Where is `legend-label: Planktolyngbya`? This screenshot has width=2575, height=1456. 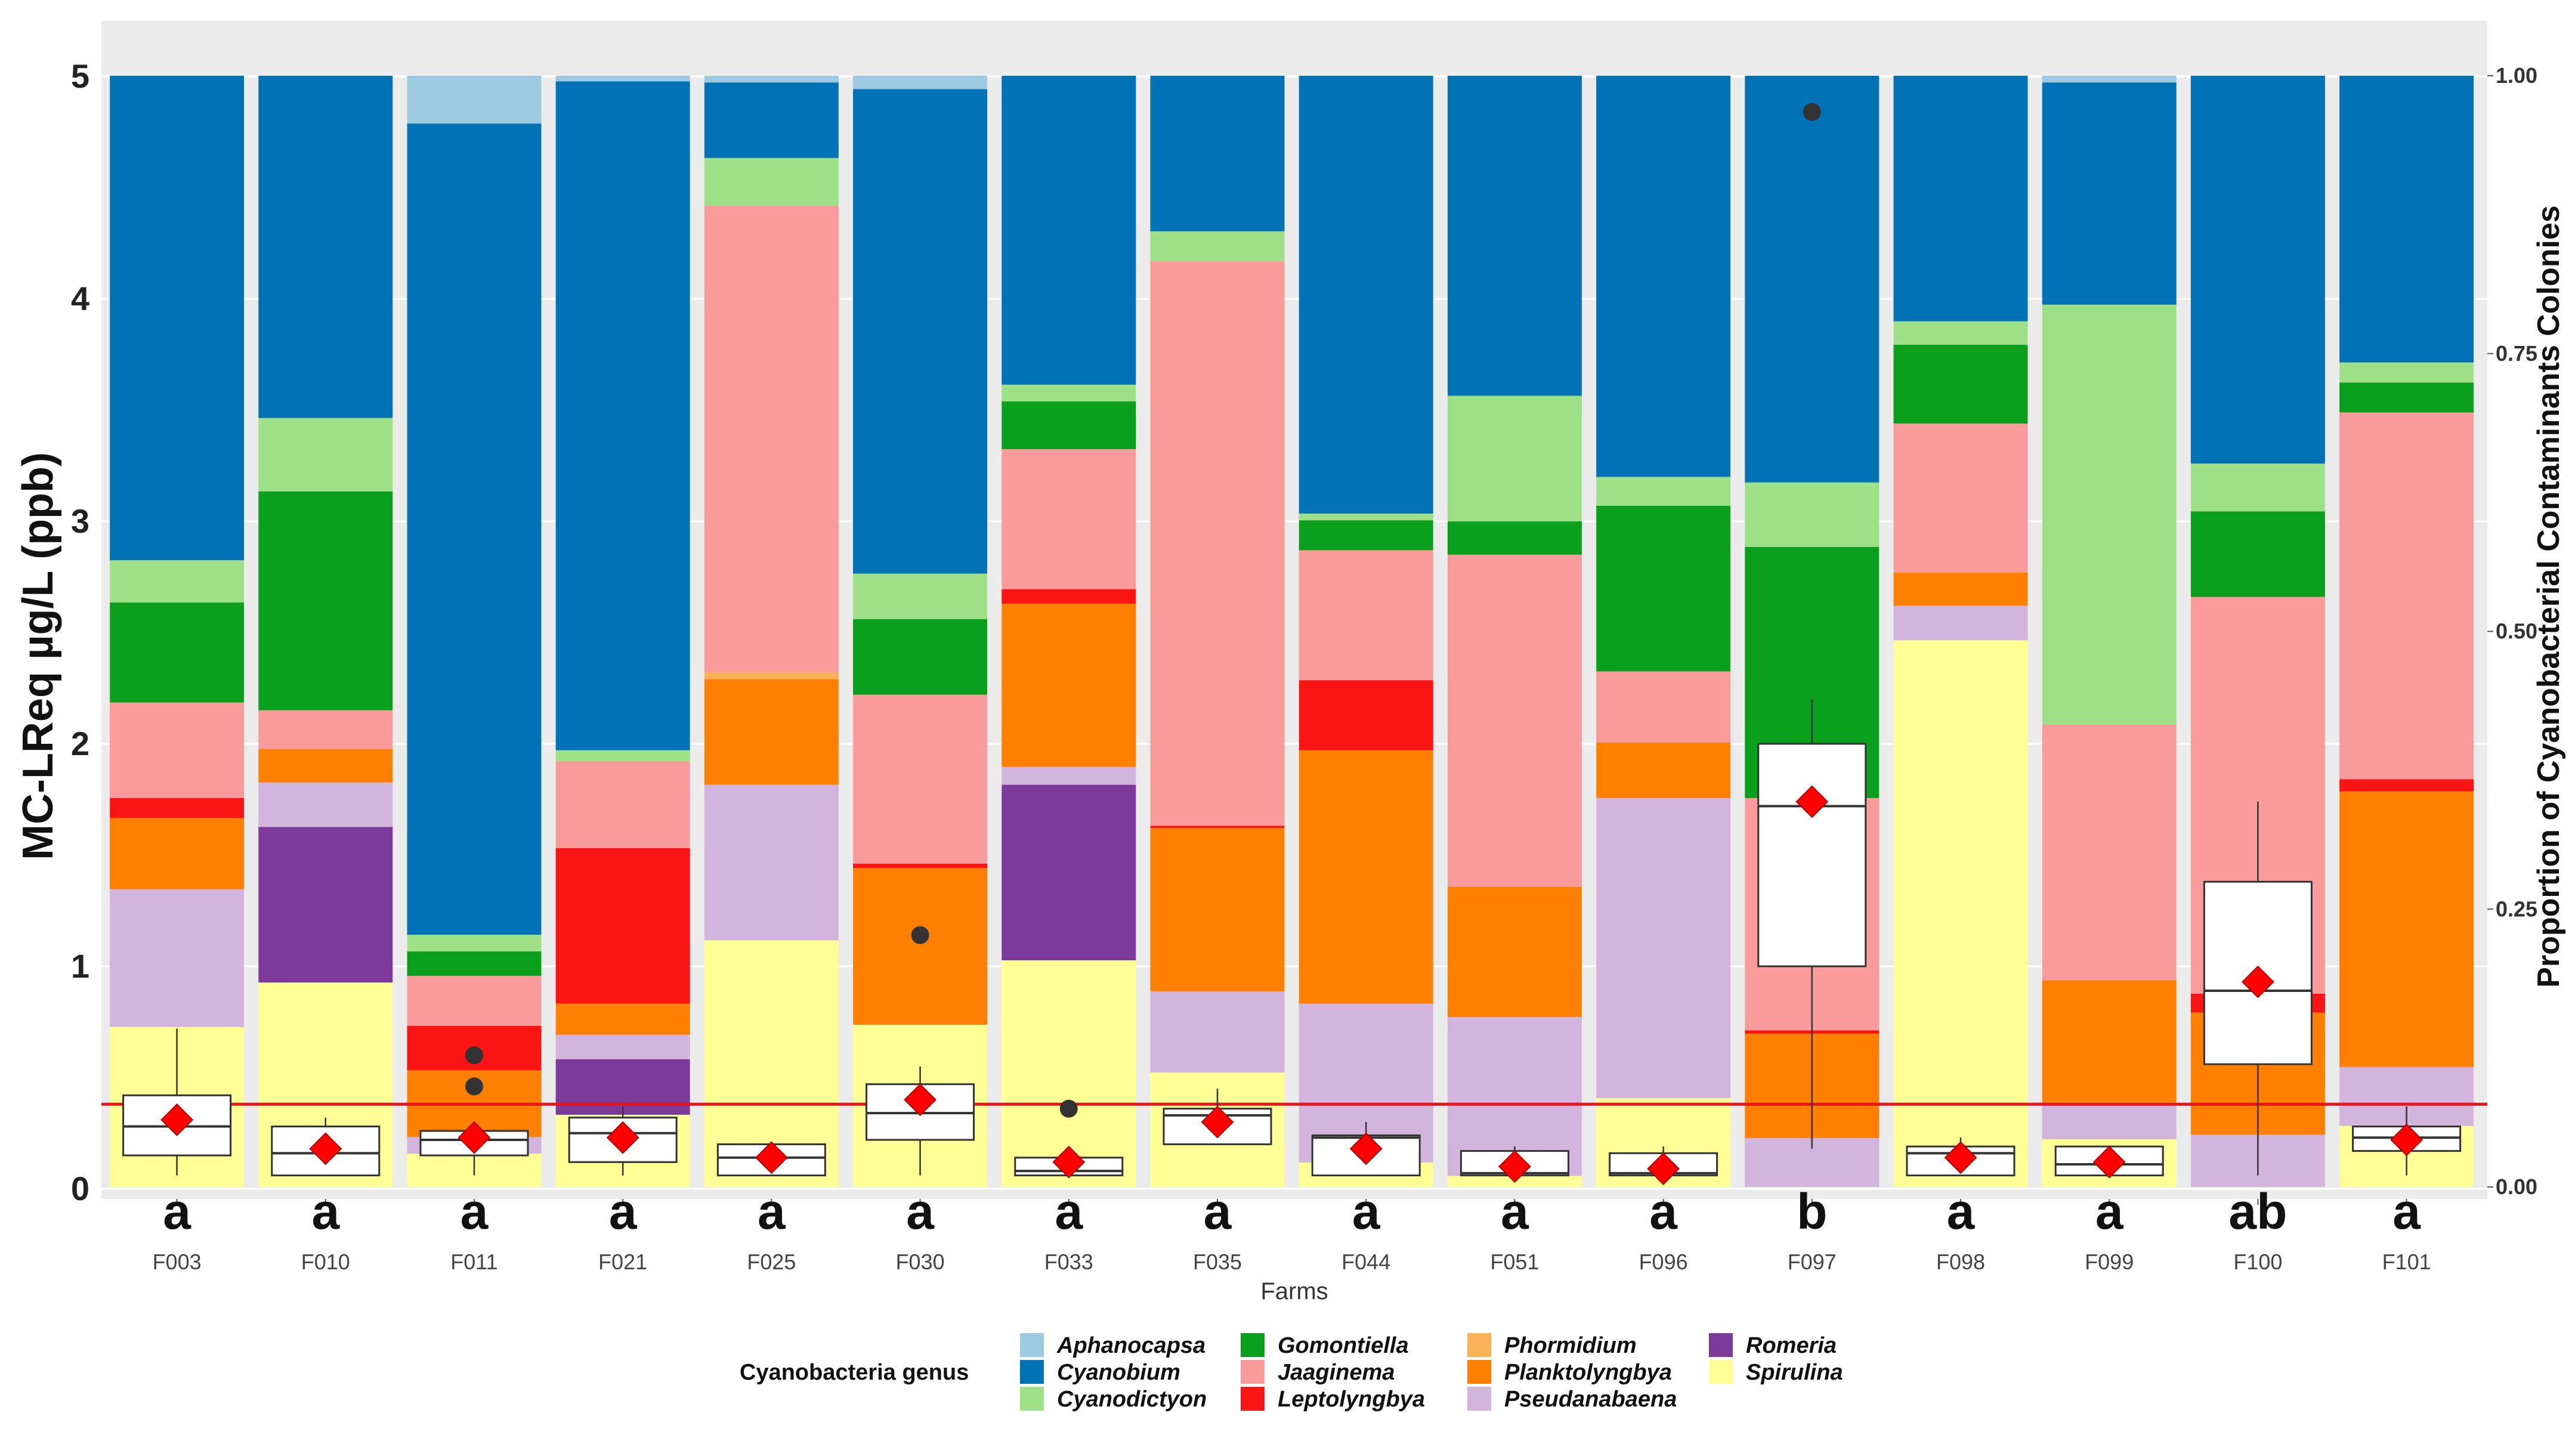
legend-label: Planktolyngbya is located at coordinates (1588, 1372).